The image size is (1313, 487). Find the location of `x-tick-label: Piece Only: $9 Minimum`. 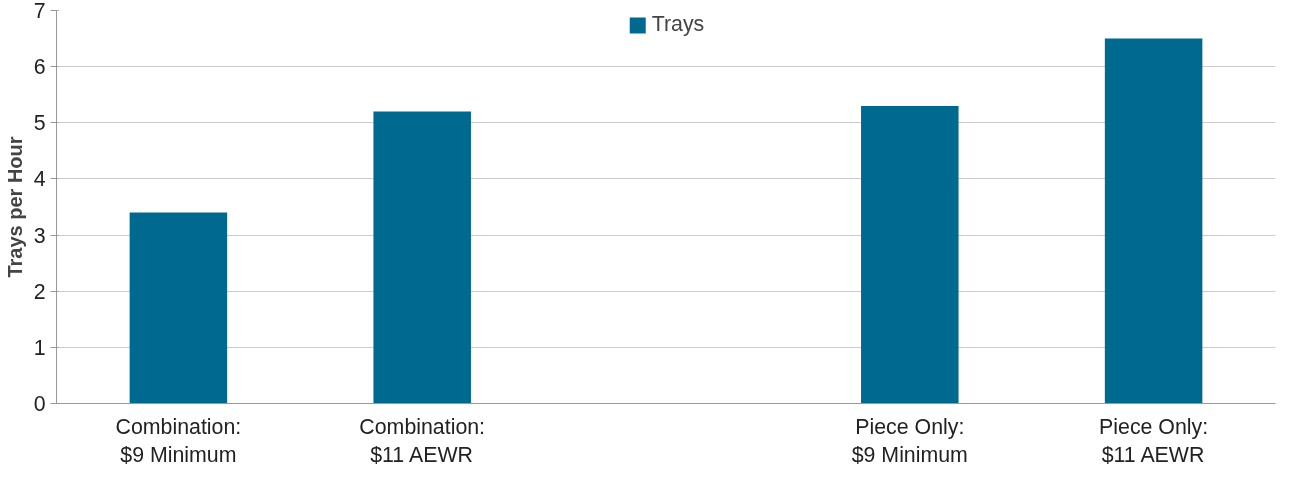

x-tick-label: Piece Only: $9 Minimum is located at coordinates (909, 441).